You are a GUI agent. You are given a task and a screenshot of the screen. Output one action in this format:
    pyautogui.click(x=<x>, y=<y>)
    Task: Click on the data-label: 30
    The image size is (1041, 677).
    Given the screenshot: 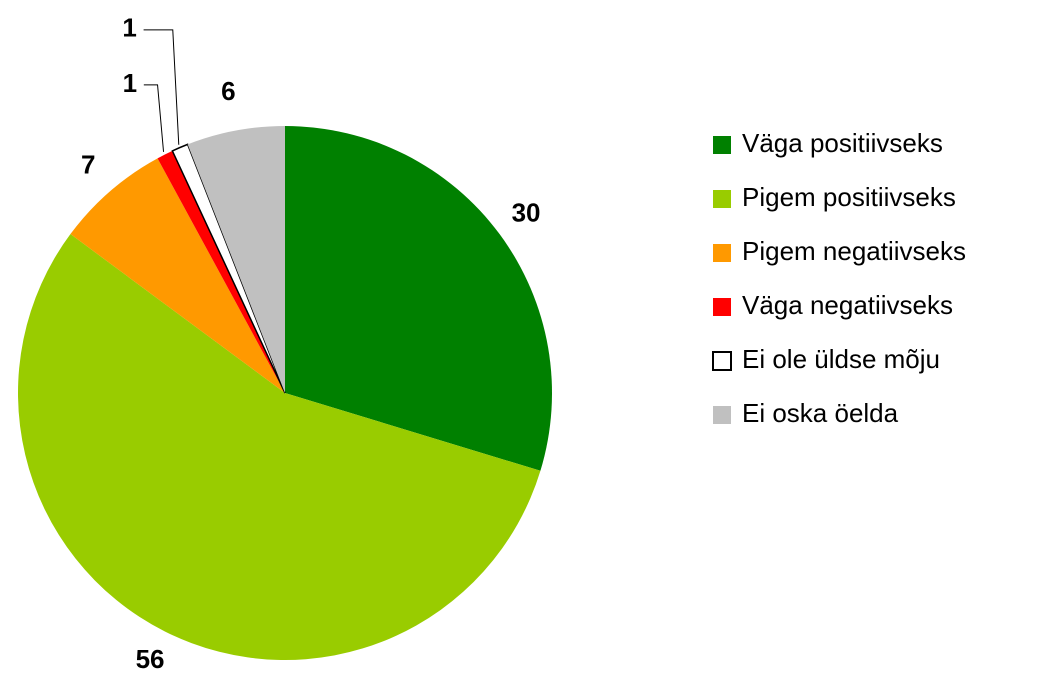 What is the action you would take?
    pyautogui.click(x=526, y=212)
    